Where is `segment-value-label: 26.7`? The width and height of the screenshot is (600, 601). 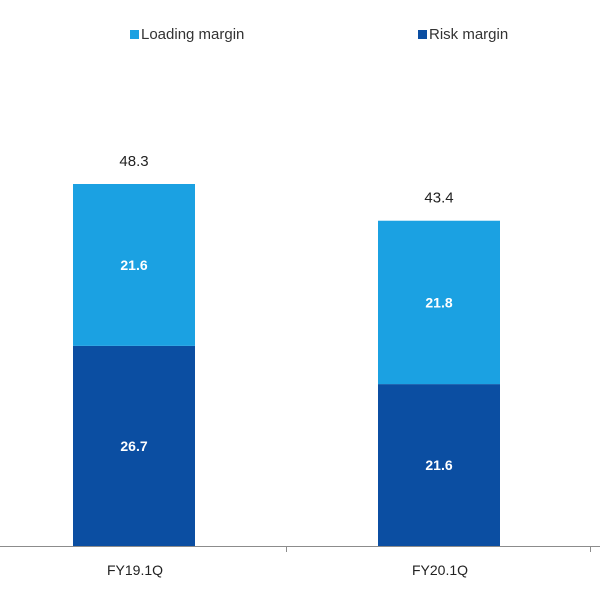 segment-value-label: 26.7 is located at coordinates (133, 446).